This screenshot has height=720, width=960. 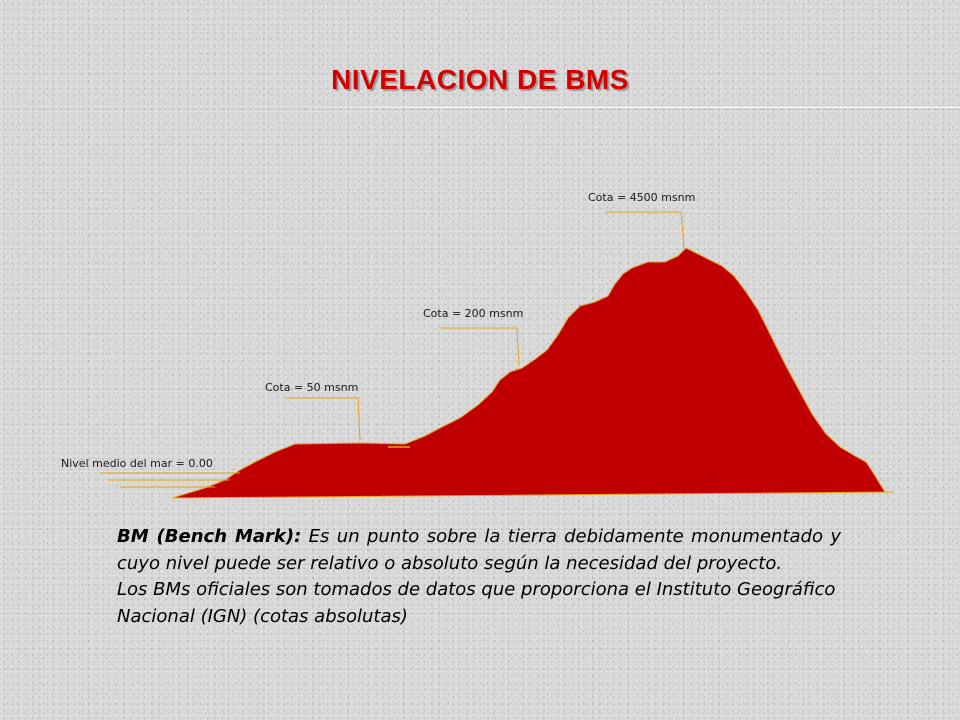 I want to click on slide-title: NIVELACION DE BMS, so click(x=480, y=79).